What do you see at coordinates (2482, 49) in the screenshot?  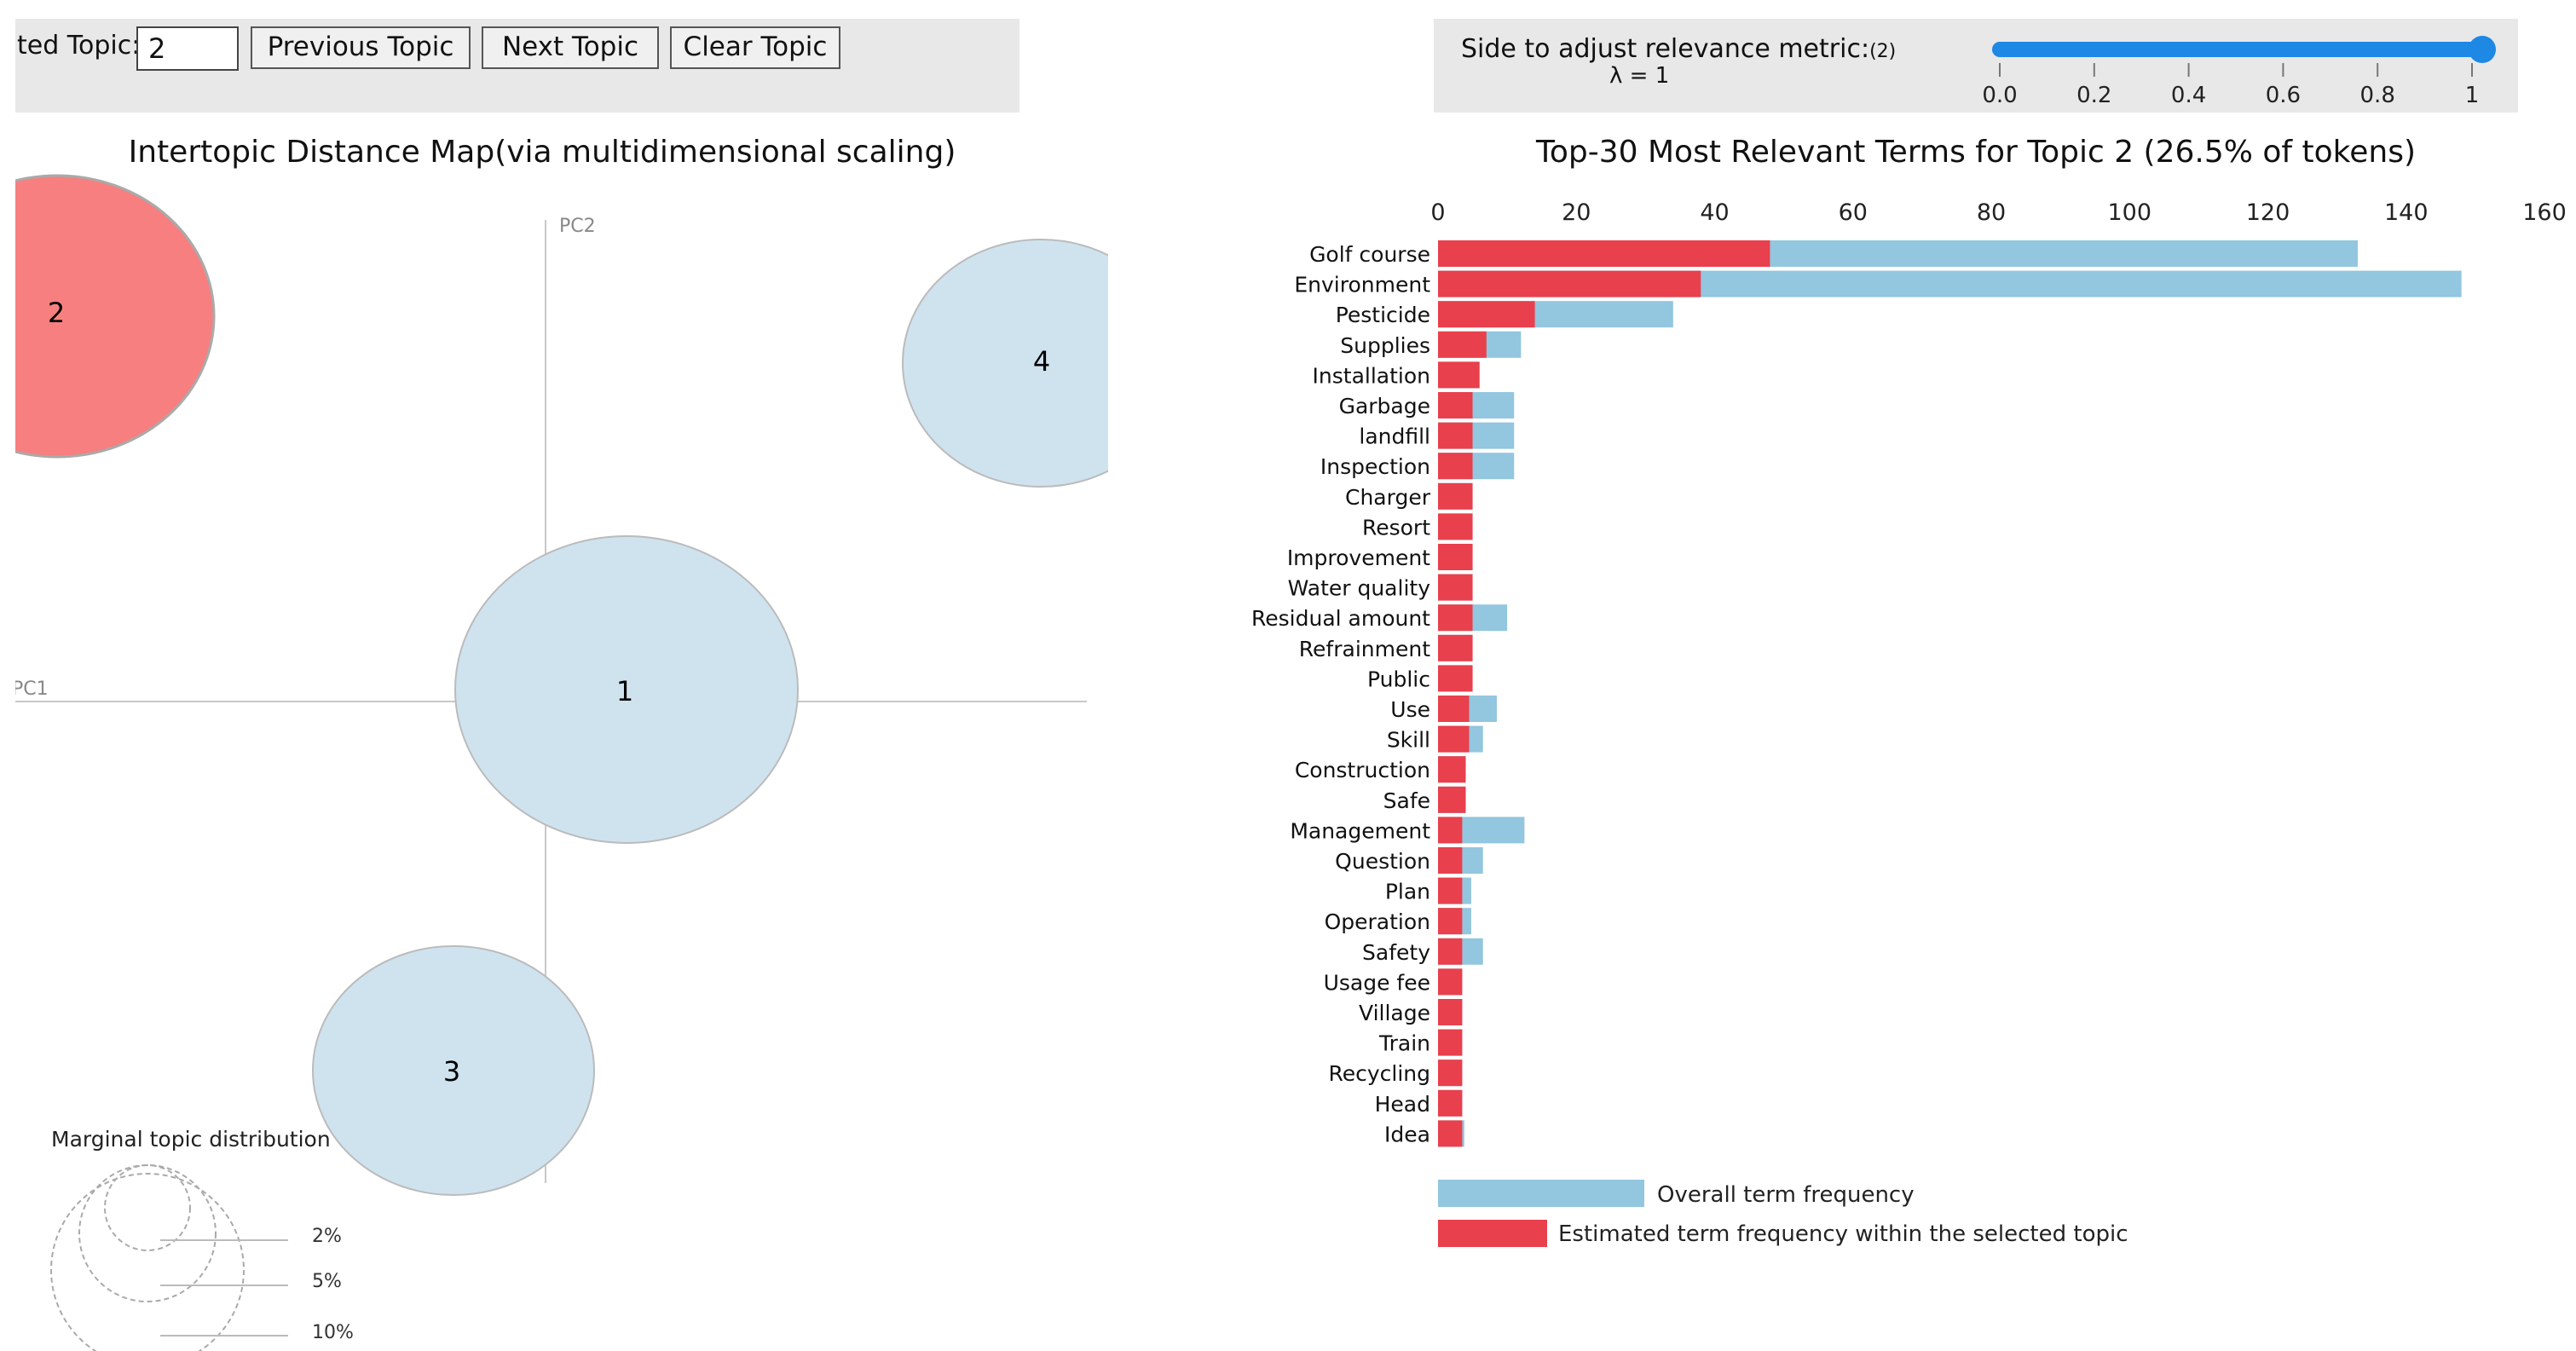 I see `slider-thumb` at bounding box center [2482, 49].